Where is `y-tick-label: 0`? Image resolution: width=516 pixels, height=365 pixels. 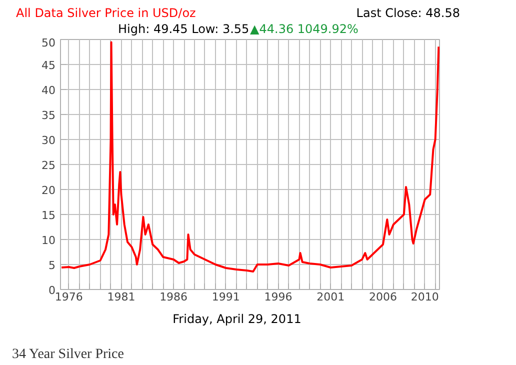 y-tick-label: 0 is located at coordinates (52, 290).